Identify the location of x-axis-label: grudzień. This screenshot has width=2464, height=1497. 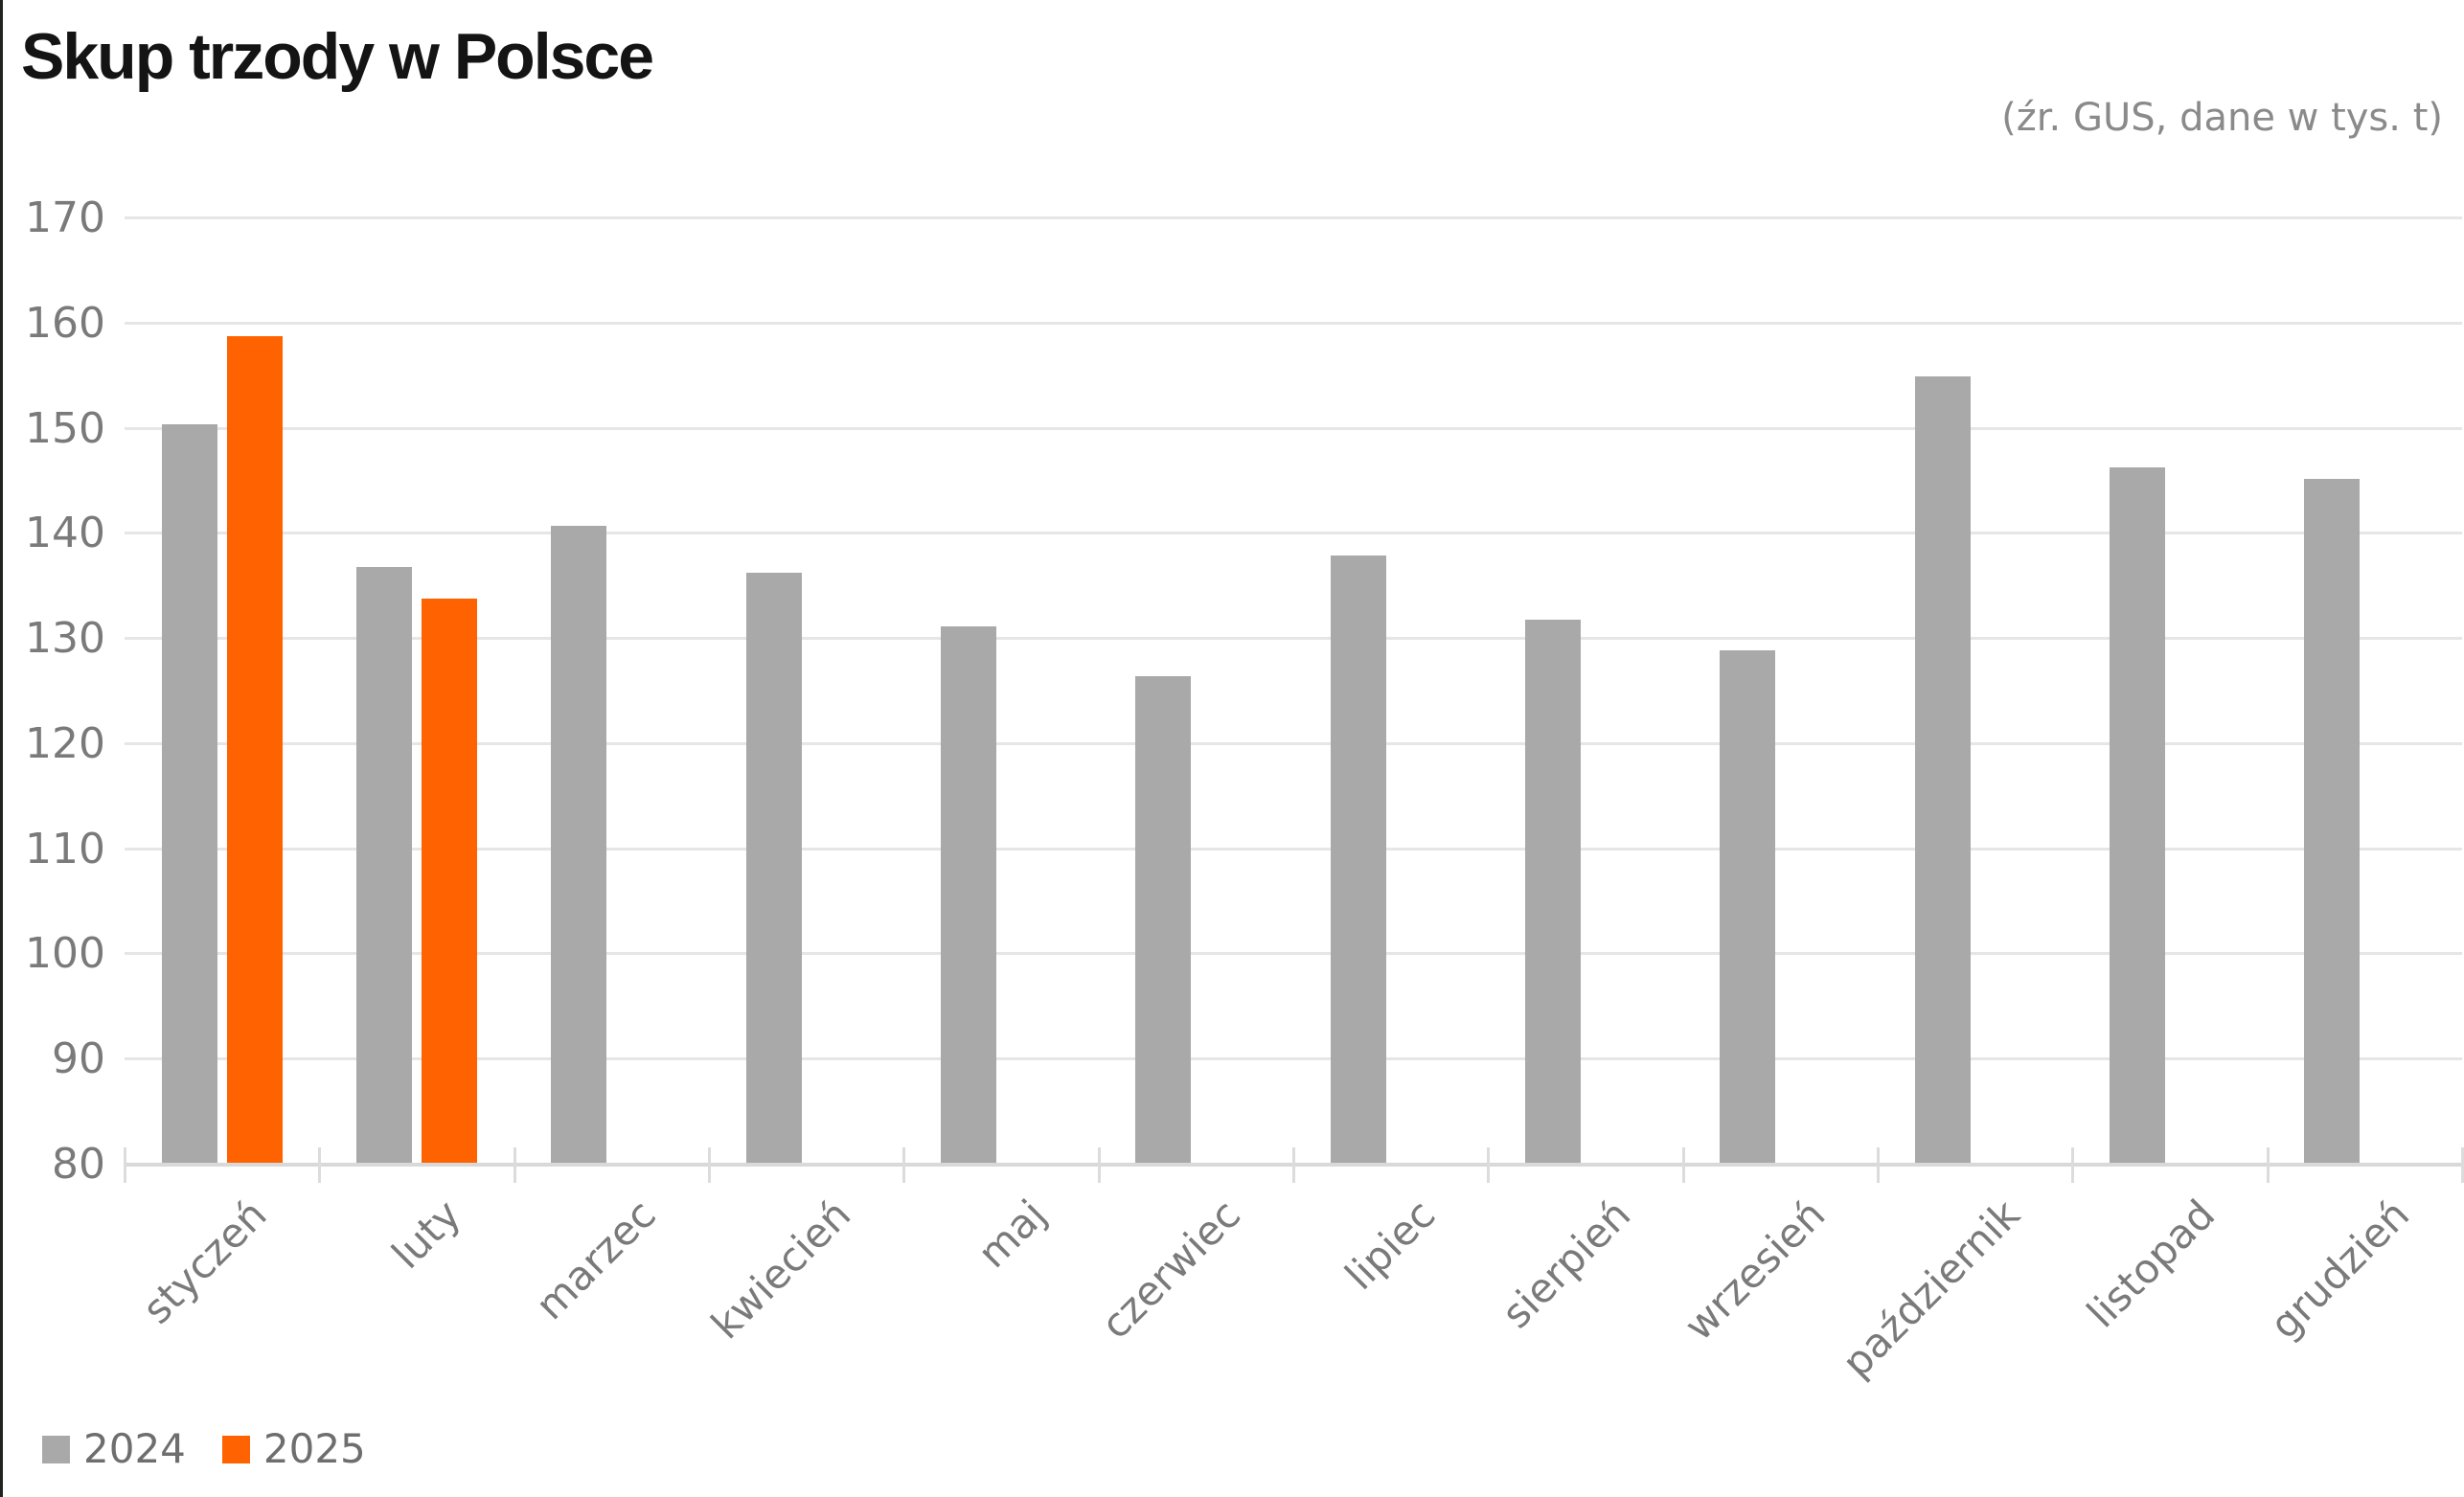
(2339, 1270).